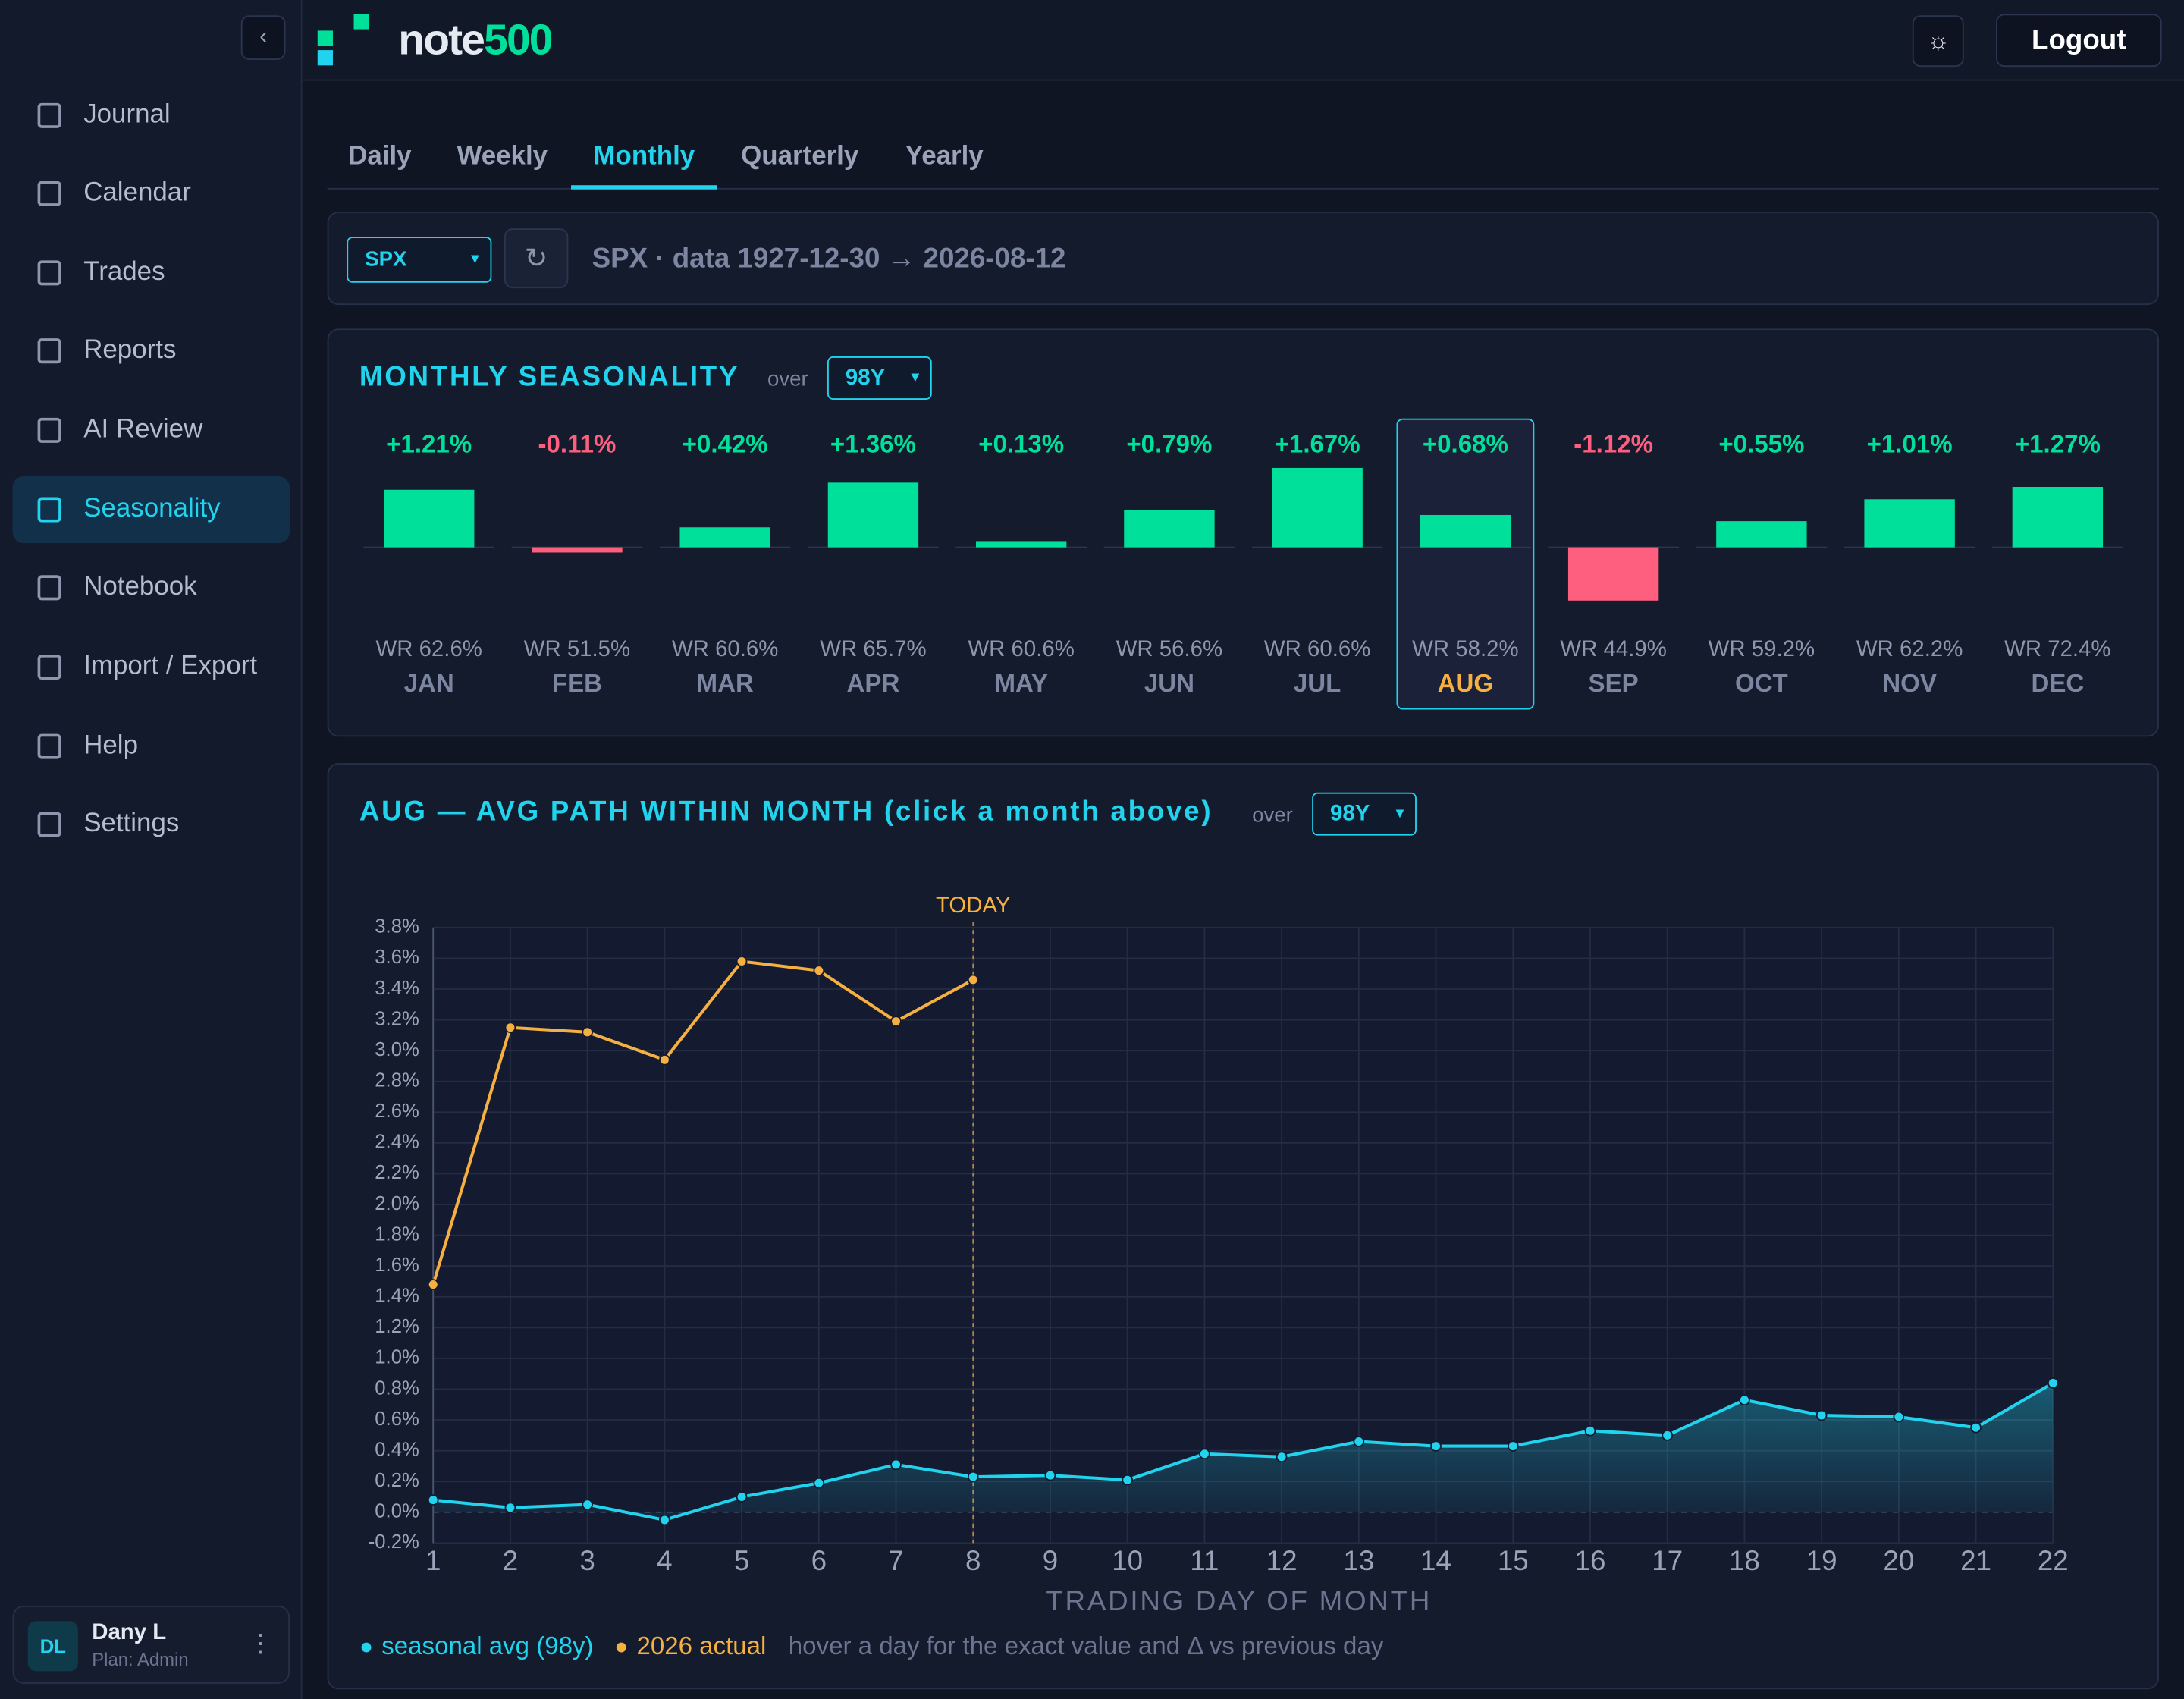 This screenshot has width=2184, height=1699. I want to click on month-label: MAR, so click(725, 684).